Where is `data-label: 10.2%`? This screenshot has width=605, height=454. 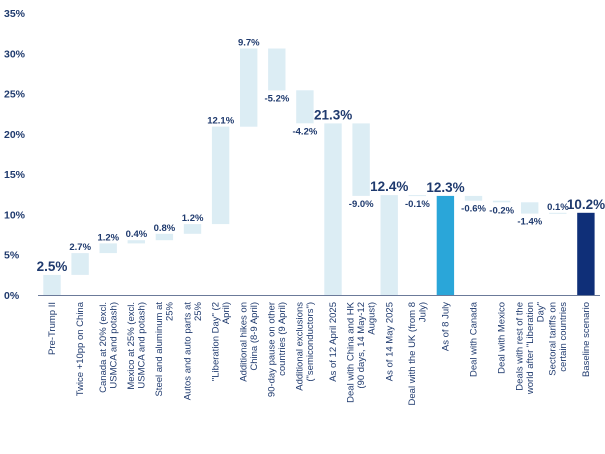
data-label: 10.2% is located at coordinates (586, 204).